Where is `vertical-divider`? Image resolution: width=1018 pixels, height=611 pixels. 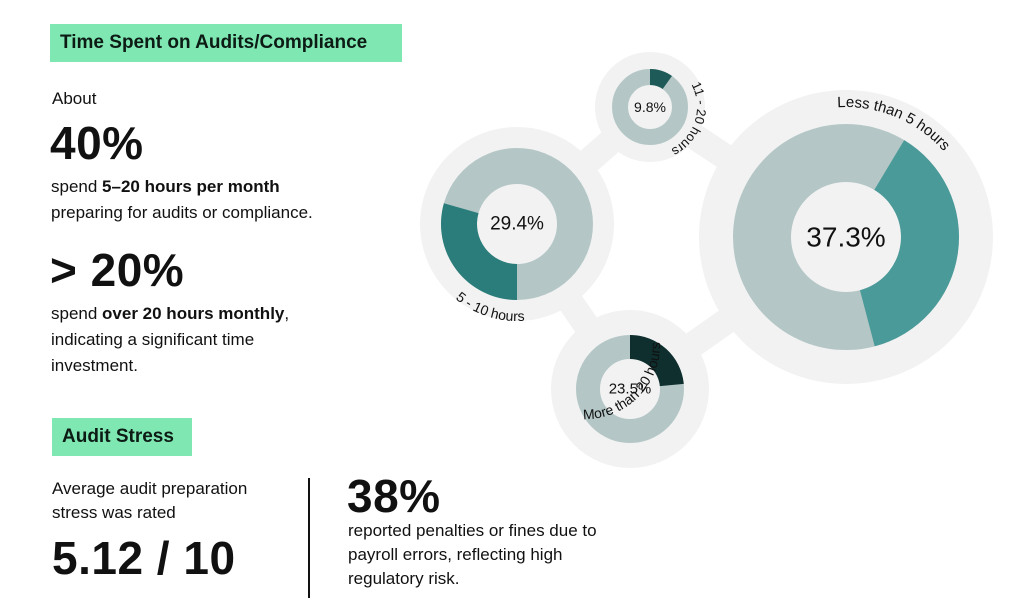 vertical-divider is located at coordinates (309, 538).